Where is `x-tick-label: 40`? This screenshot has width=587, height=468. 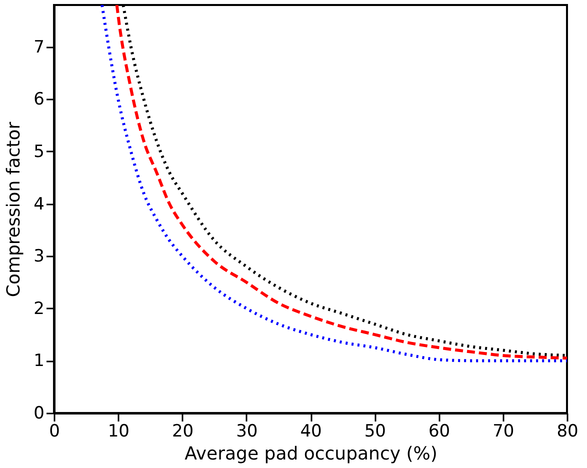
x-tick-label: 40 is located at coordinates (311, 432).